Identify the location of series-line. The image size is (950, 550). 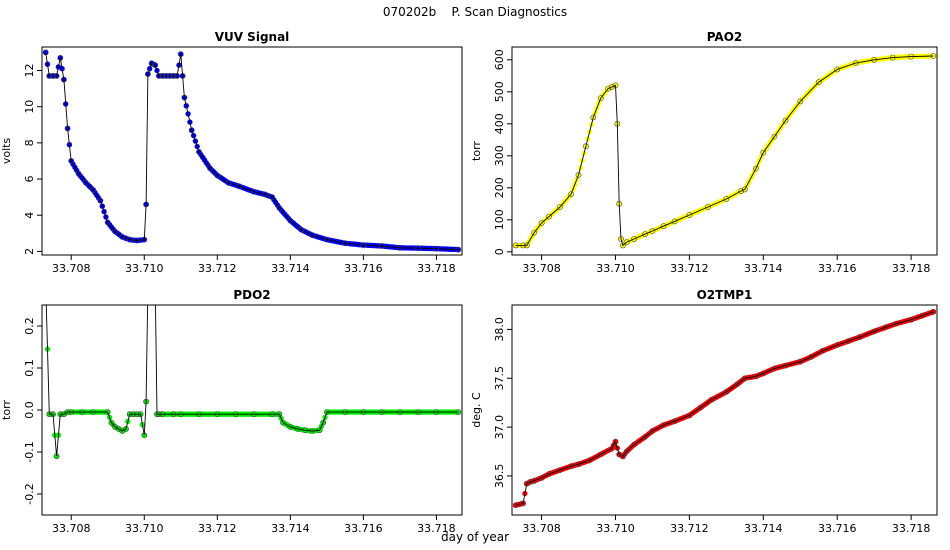
(252, 381).